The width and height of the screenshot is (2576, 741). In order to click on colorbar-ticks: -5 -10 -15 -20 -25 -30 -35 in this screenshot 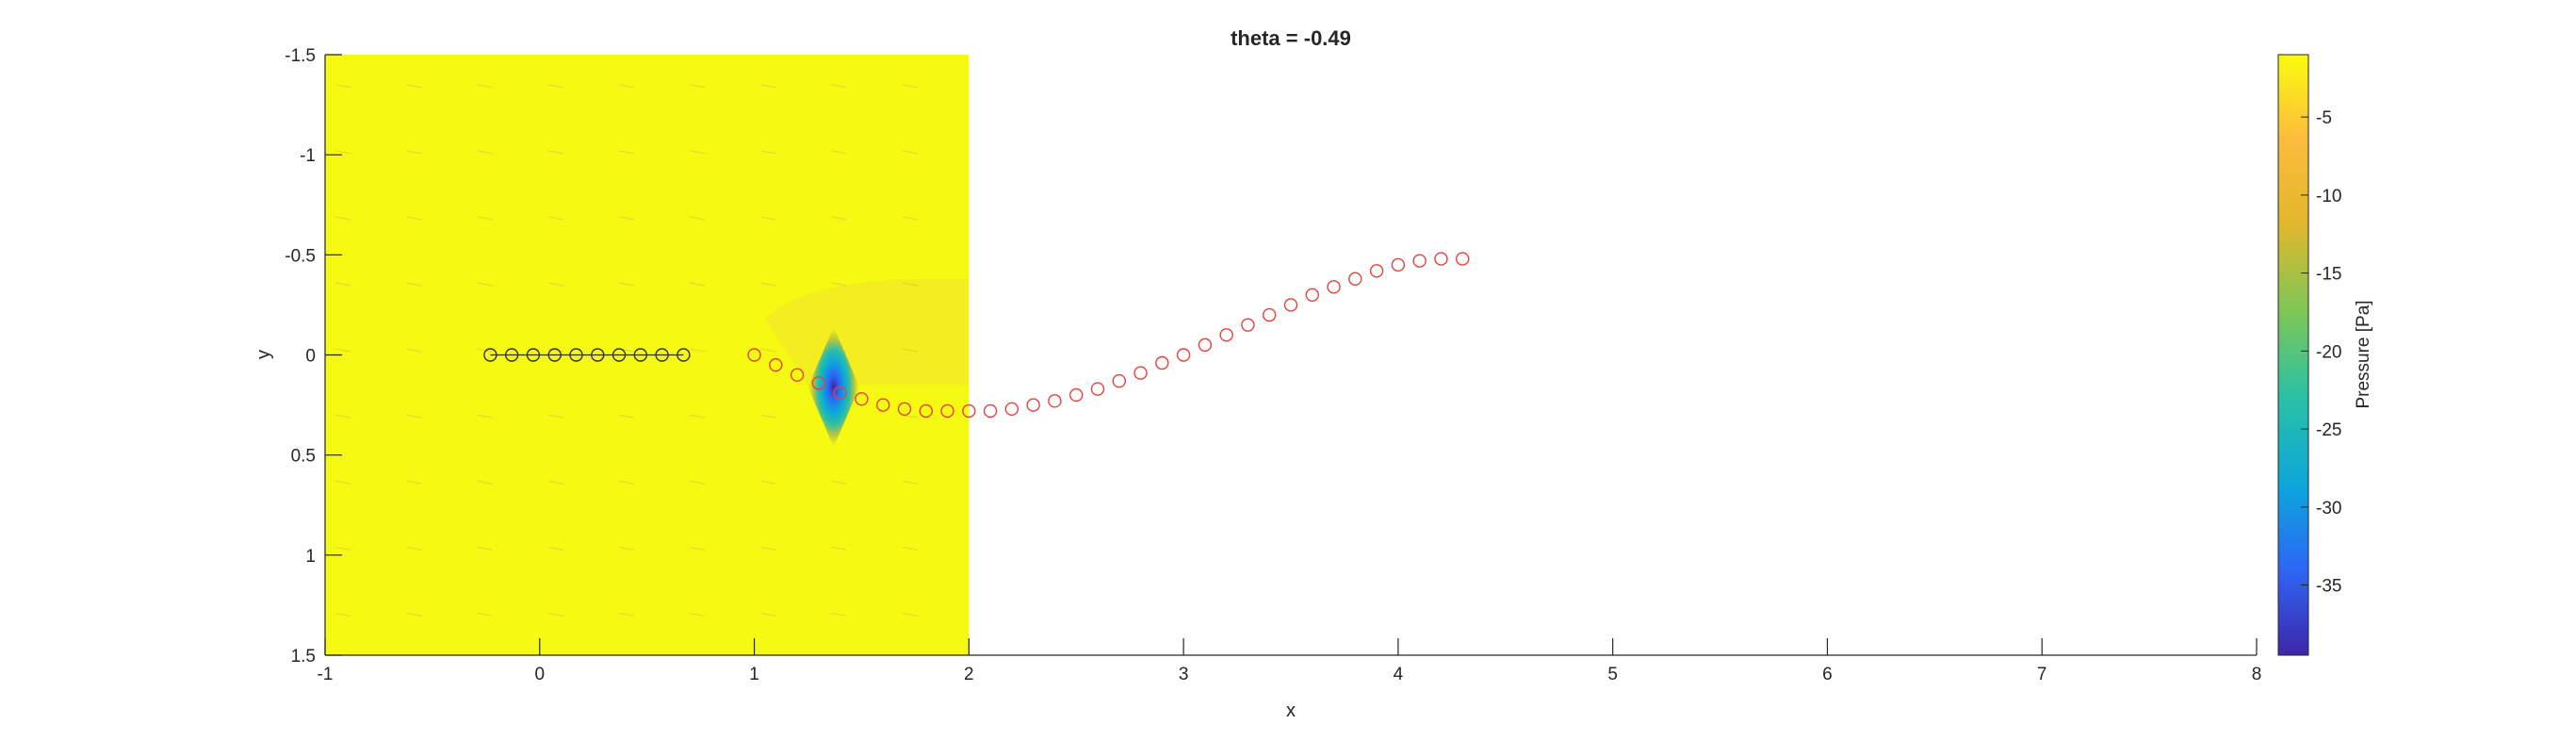, I will do `click(2321, 352)`.